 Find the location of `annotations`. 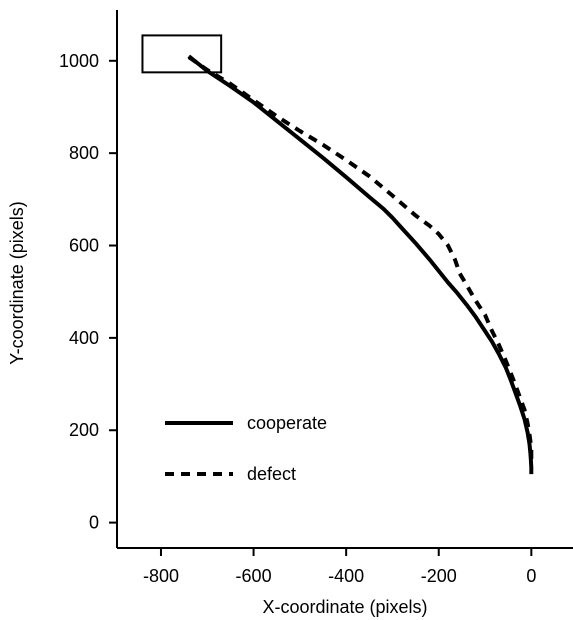

annotations is located at coordinates (182, 54).